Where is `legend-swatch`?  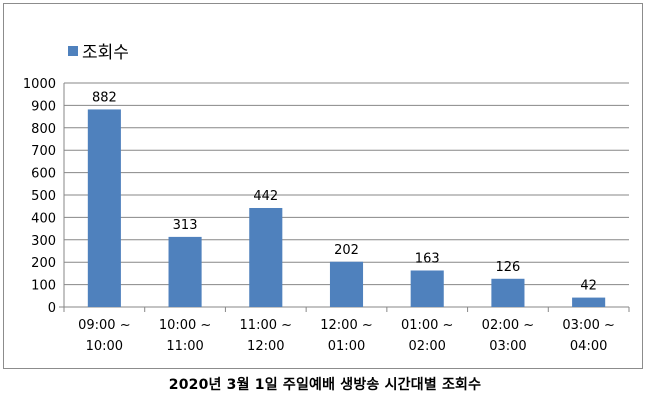
legend-swatch is located at coordinates (73, 50).